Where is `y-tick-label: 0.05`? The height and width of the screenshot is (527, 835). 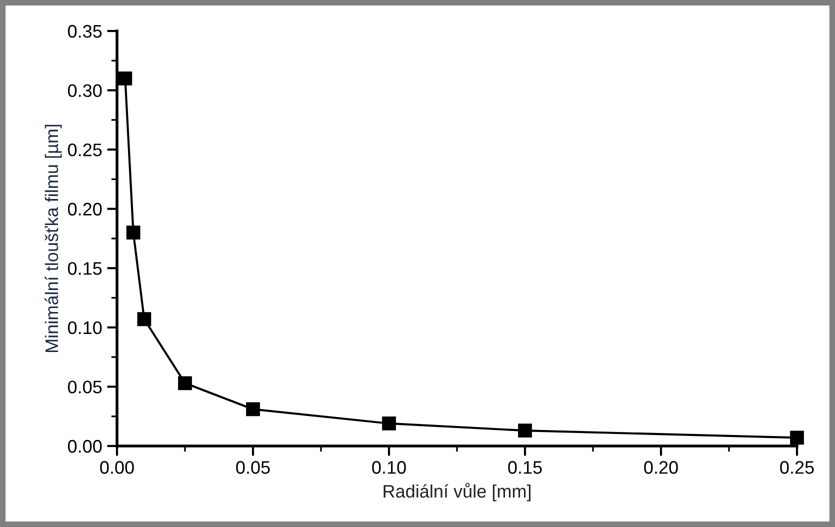
y-tick-label: 0.05 is located at coordinates (85, 387).